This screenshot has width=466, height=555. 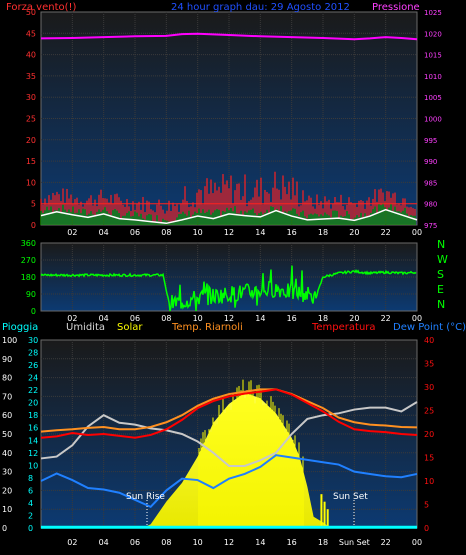 I want to click on pressure-tick-label: 995, so click(x=430, y=141).